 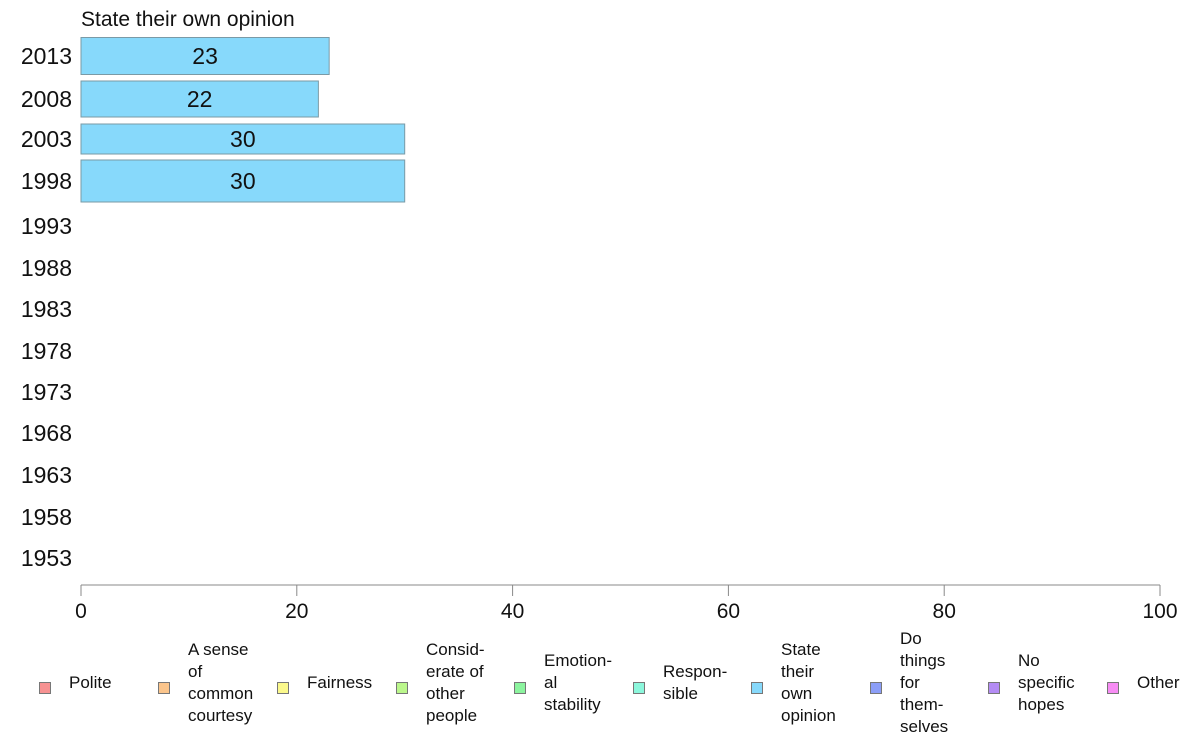 What do you see at coordinates (695, 682) in the screenshot?
I see `legend-label: Respon- sible` at bounding box center [695, 682].